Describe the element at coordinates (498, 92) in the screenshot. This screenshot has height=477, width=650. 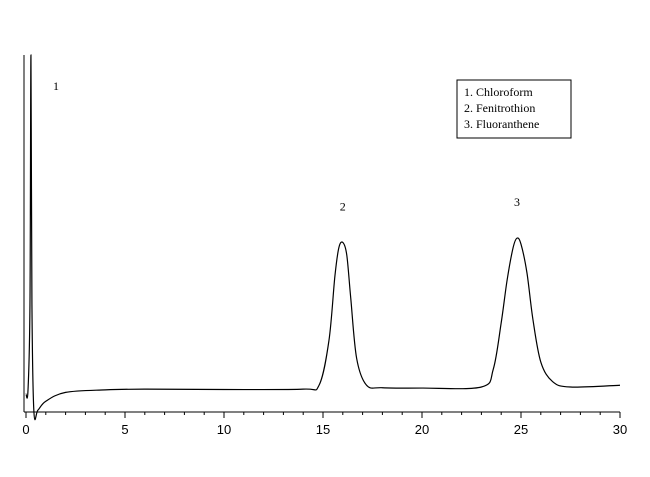
I see `legend-entry: 1. Chloroform` at that location.